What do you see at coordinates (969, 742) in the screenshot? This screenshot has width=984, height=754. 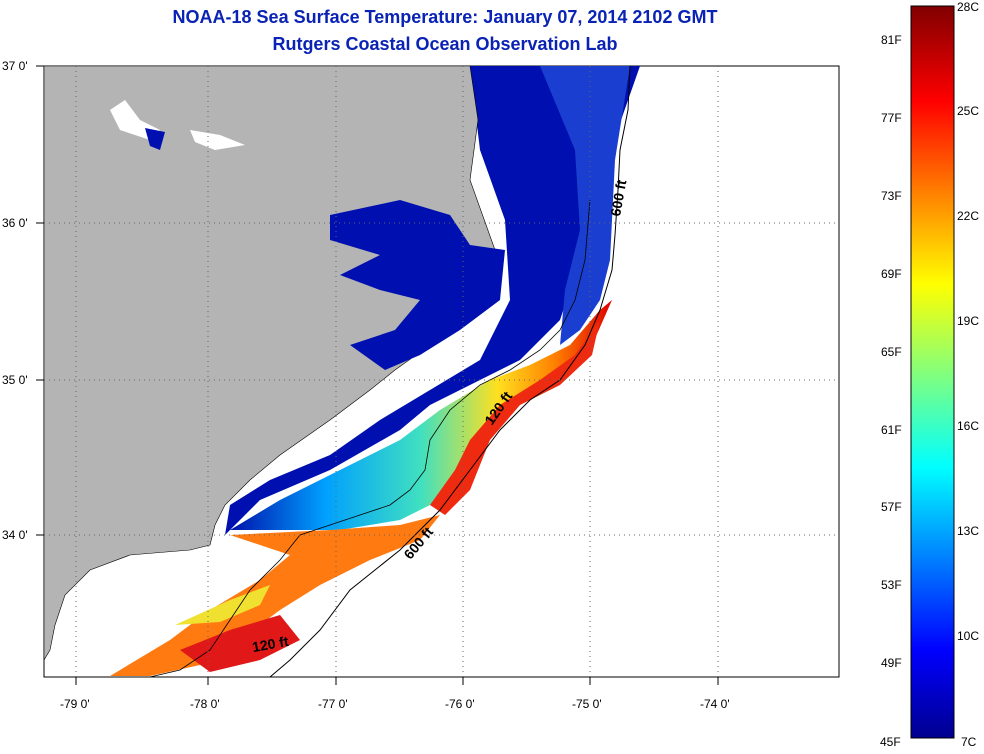 I see `colorbar-c-label: 7C` at bounding box center [969, 742].